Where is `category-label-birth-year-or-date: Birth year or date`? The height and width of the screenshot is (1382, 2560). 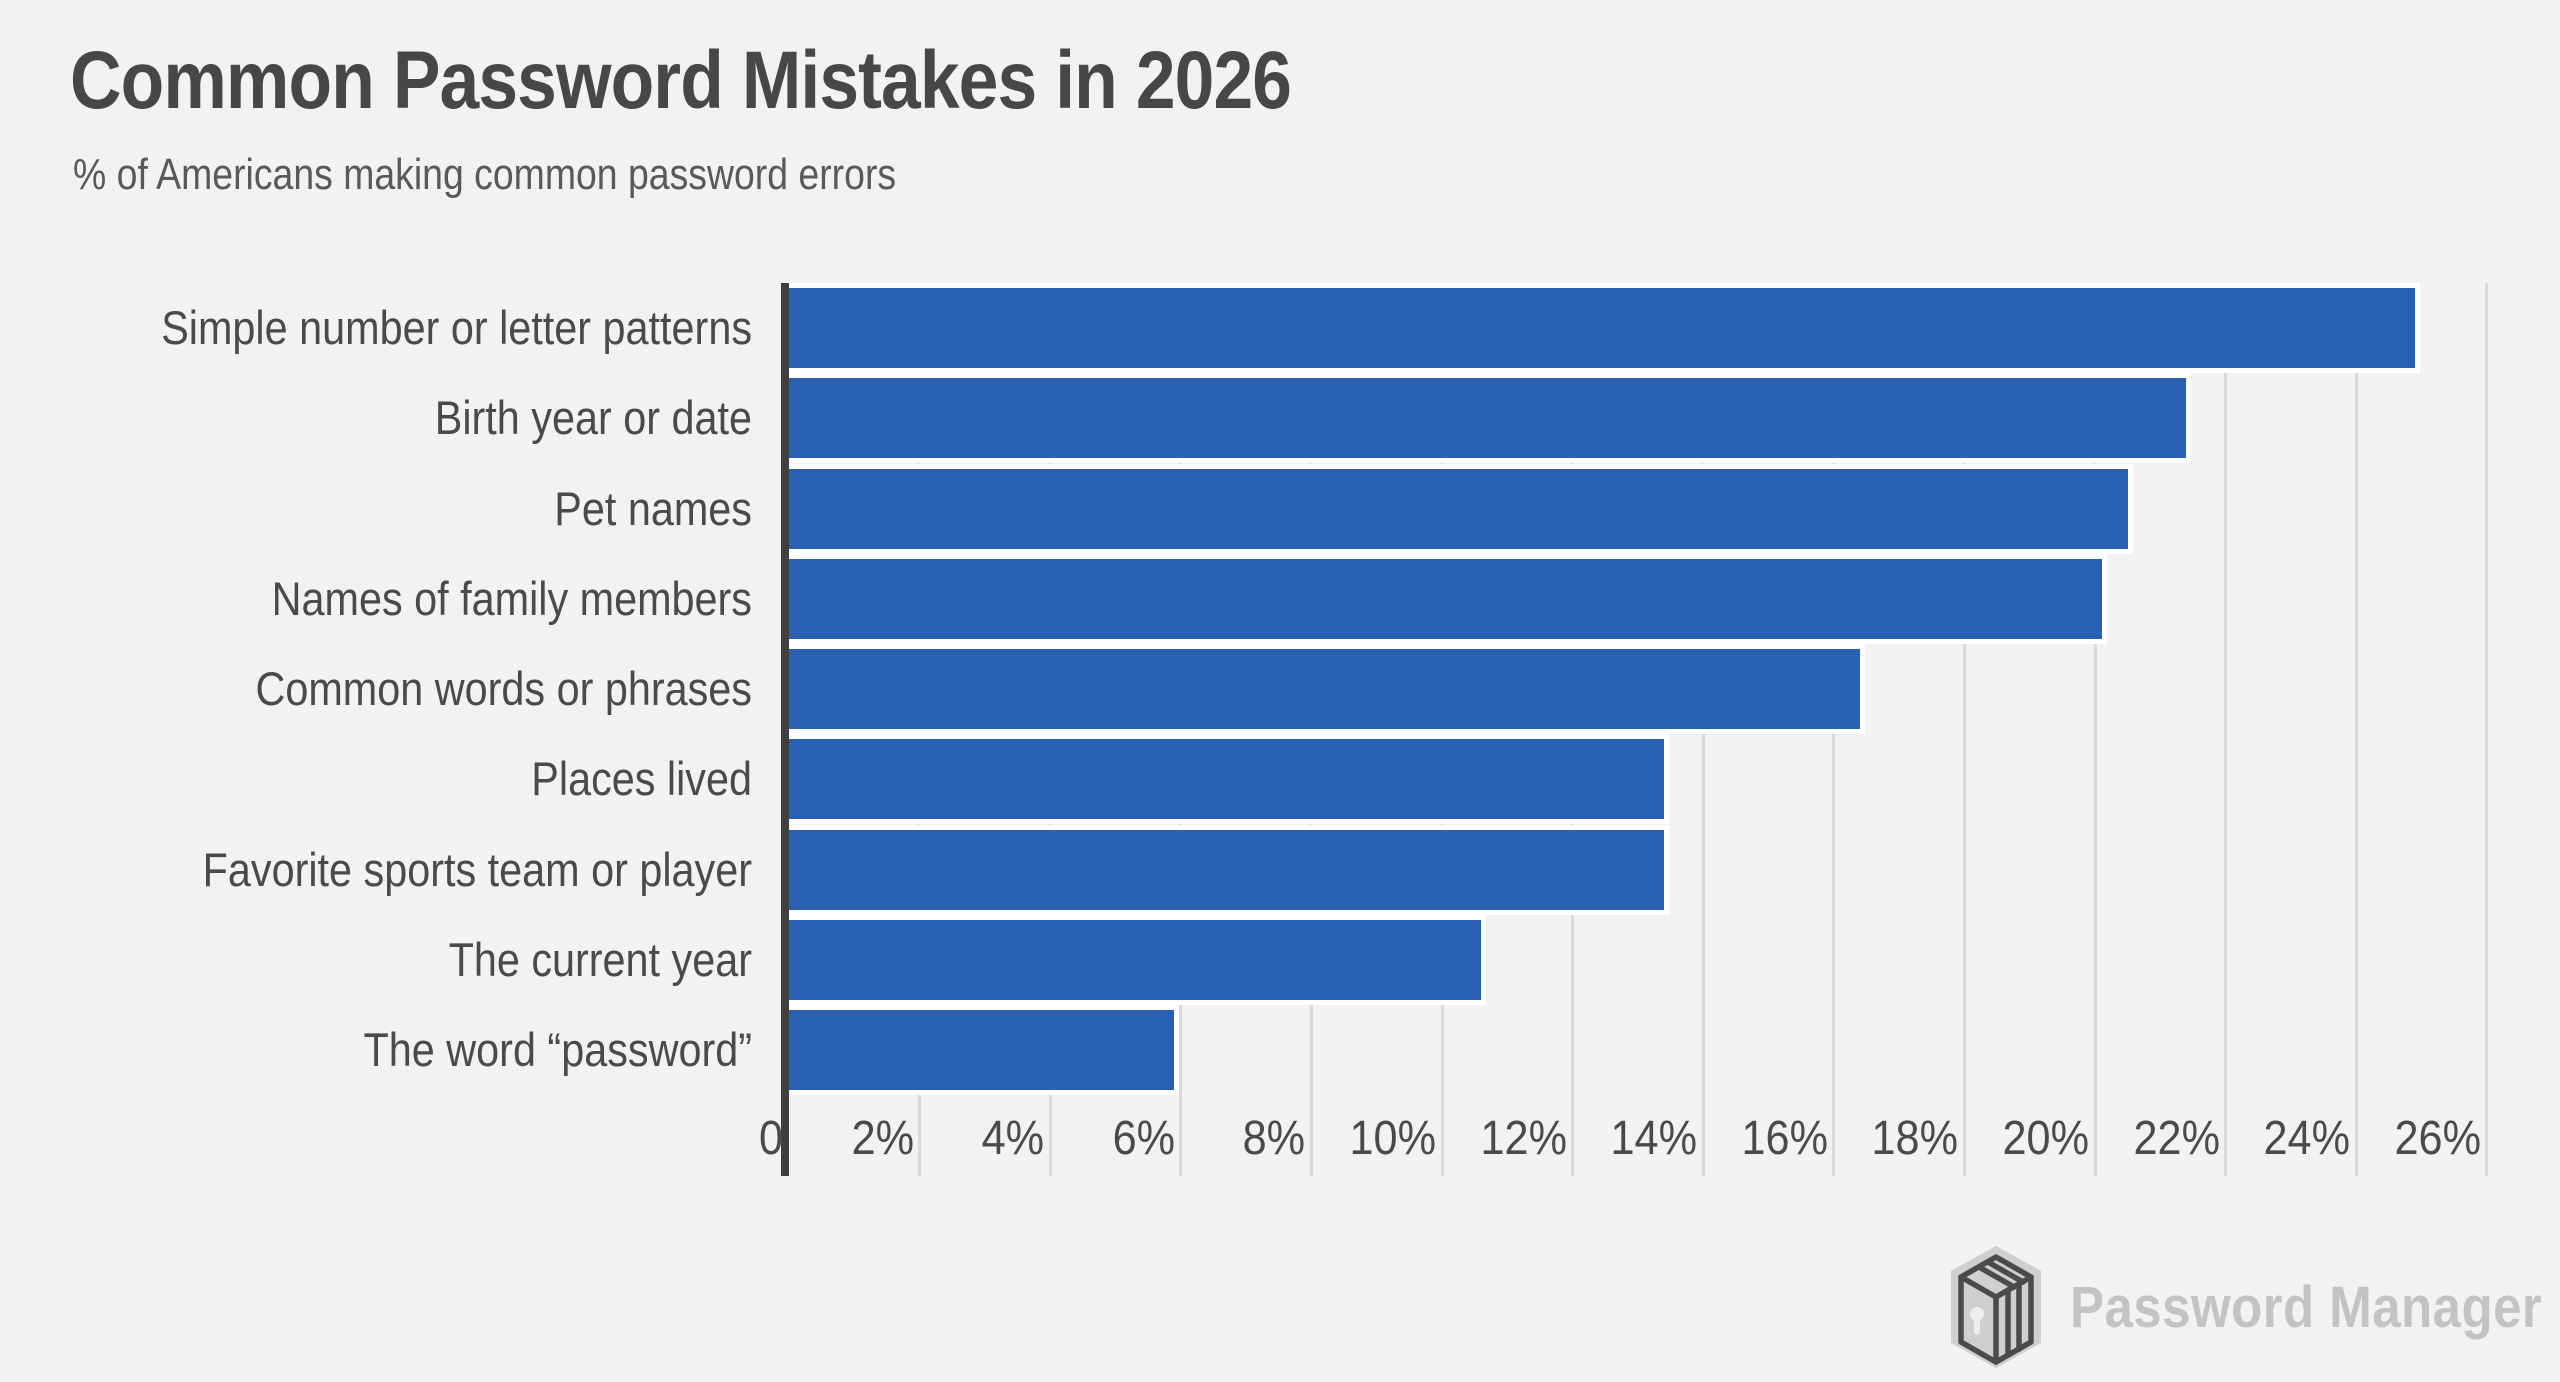 category-label-birth-year-or-date: Birth year or date is located at coordinates (593, 418).